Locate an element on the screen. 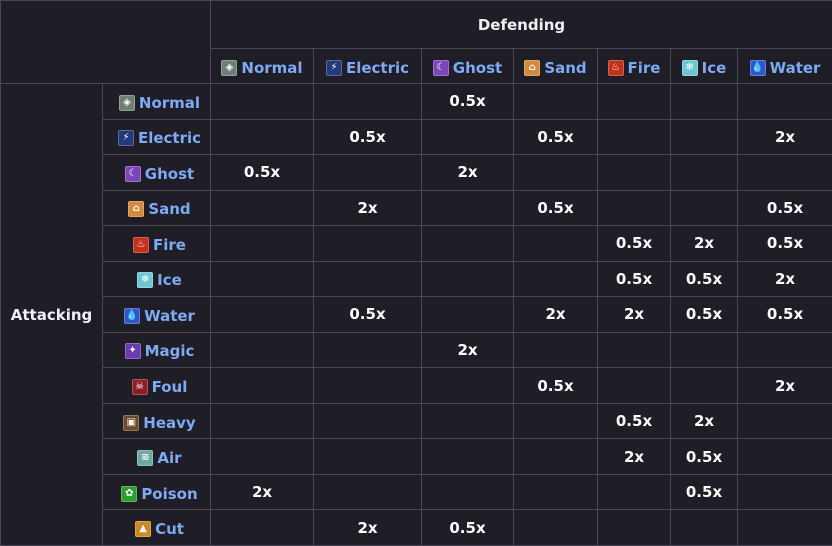 Image resolution: width=832 pixels, height=546 pixels. poison-icon: ✿ is located at coordinates (129, 493).